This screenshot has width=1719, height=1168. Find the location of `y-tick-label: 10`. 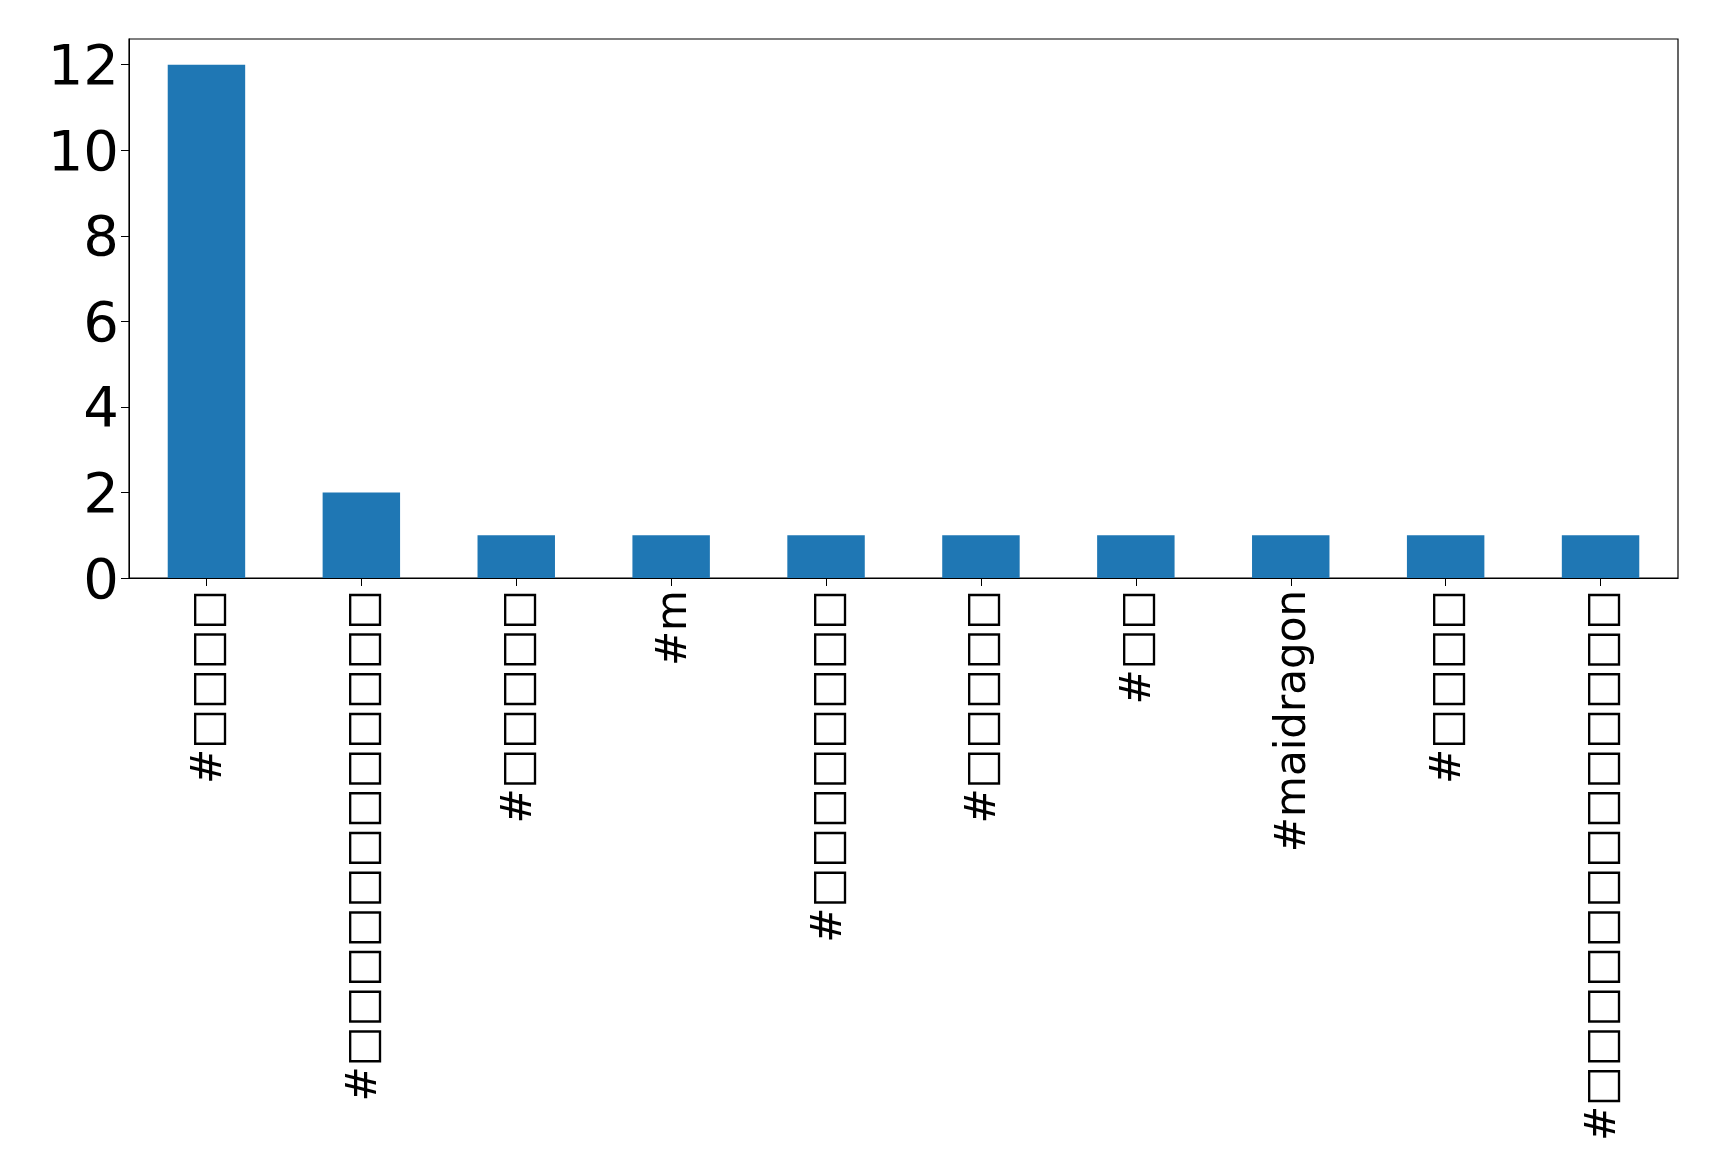

y-tick-label: 10 is located at coordinates (83, 150).